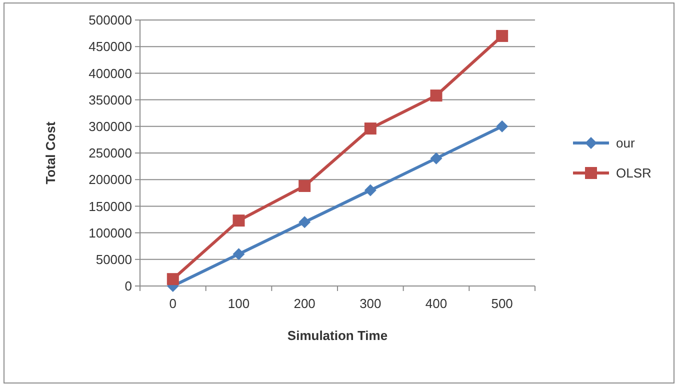 The width and height of the screenshot is (680, 388). Describe the element at coordinates (110, 126) in the screenshot. I see `y-tick-label: 300000` at that location.